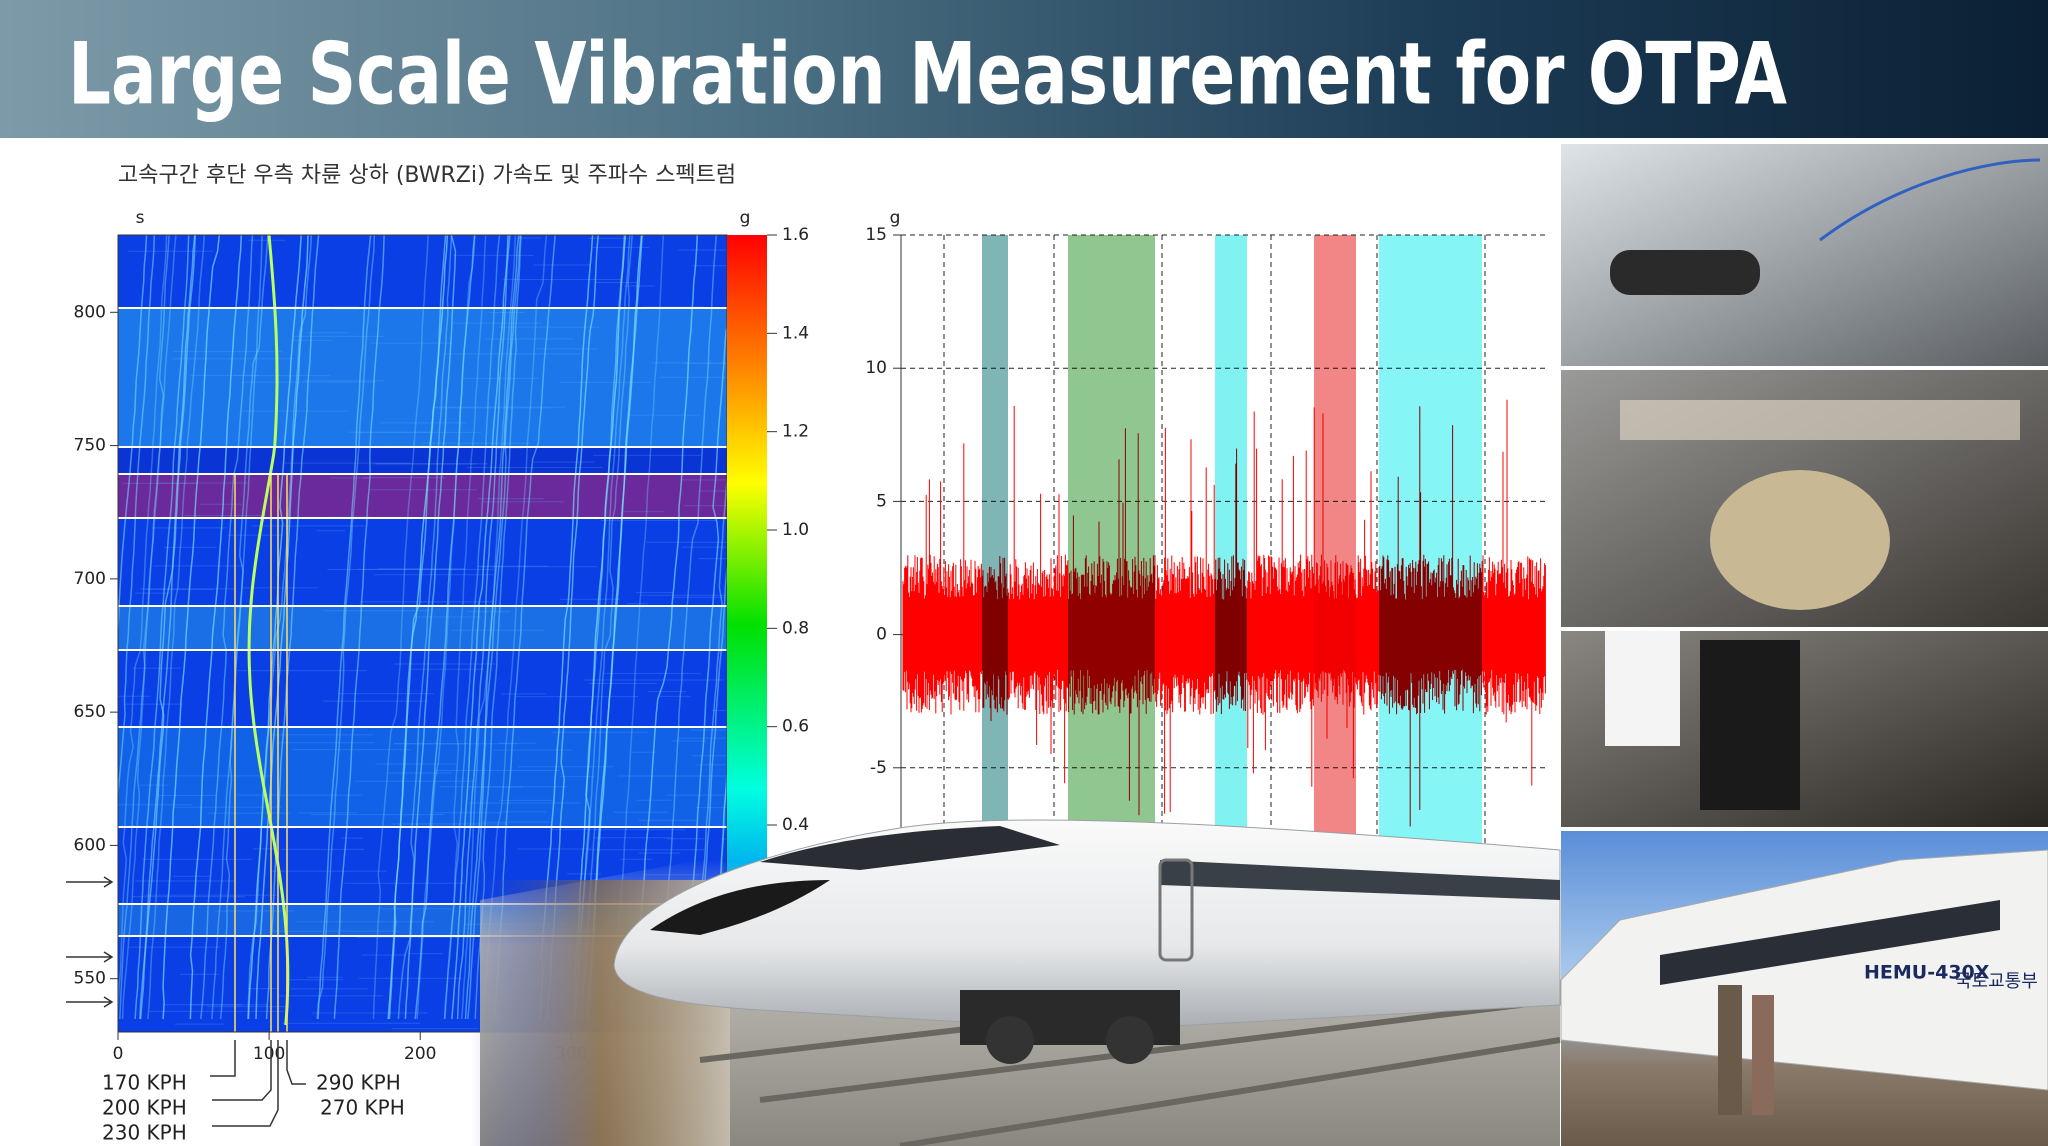 Image resolution: width=2048 pixels, height=1146 pixels. Describe the element at coordinates (895, 218) in the screenshot. I see `y-axis-label: g` at that location.